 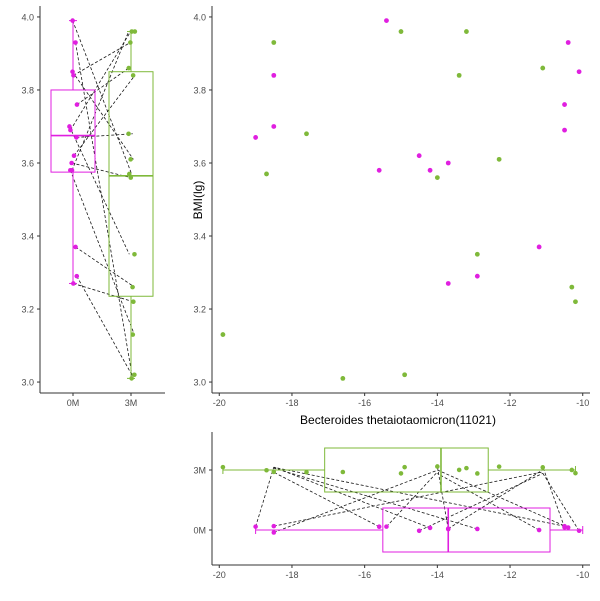 What do you see at coordinates (199, 531) in the screenshot?
I see `bottom-category-label: 0M` at bounding box center [199, 531].